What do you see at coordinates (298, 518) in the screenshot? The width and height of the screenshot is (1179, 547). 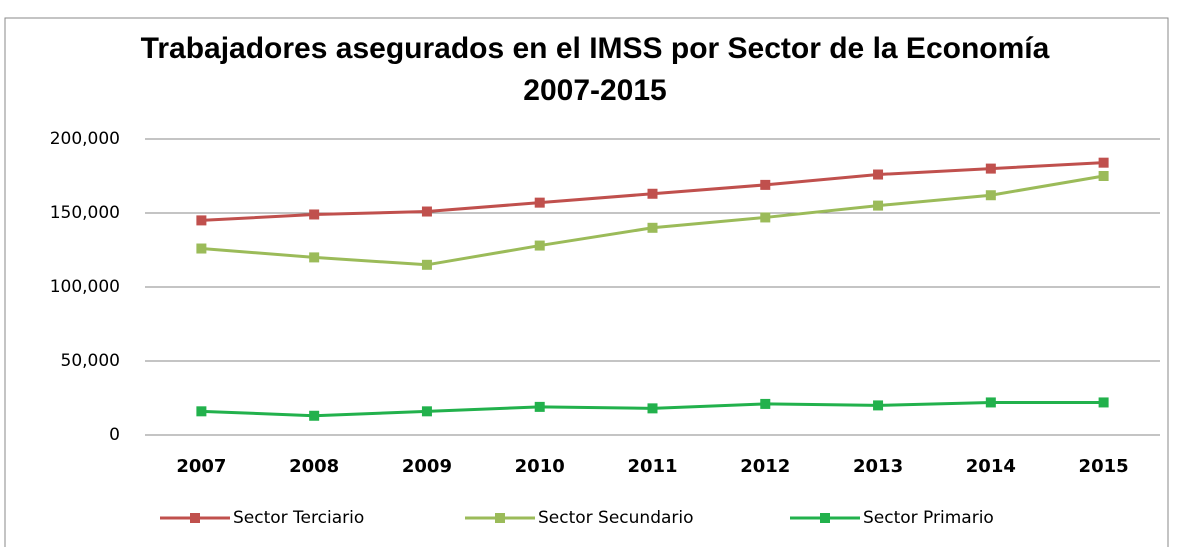 I see `legend-label: Sector Terciario` at bounding box center [298, 518].